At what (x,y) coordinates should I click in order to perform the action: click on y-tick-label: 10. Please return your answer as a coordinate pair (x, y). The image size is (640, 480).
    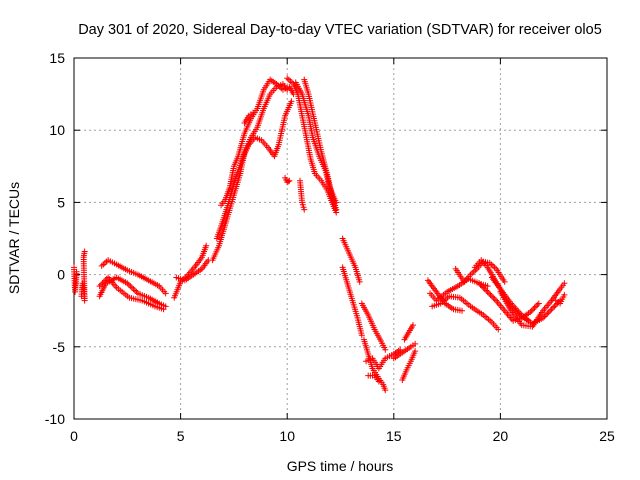
    Looking at the image, I should click on (57, 130).